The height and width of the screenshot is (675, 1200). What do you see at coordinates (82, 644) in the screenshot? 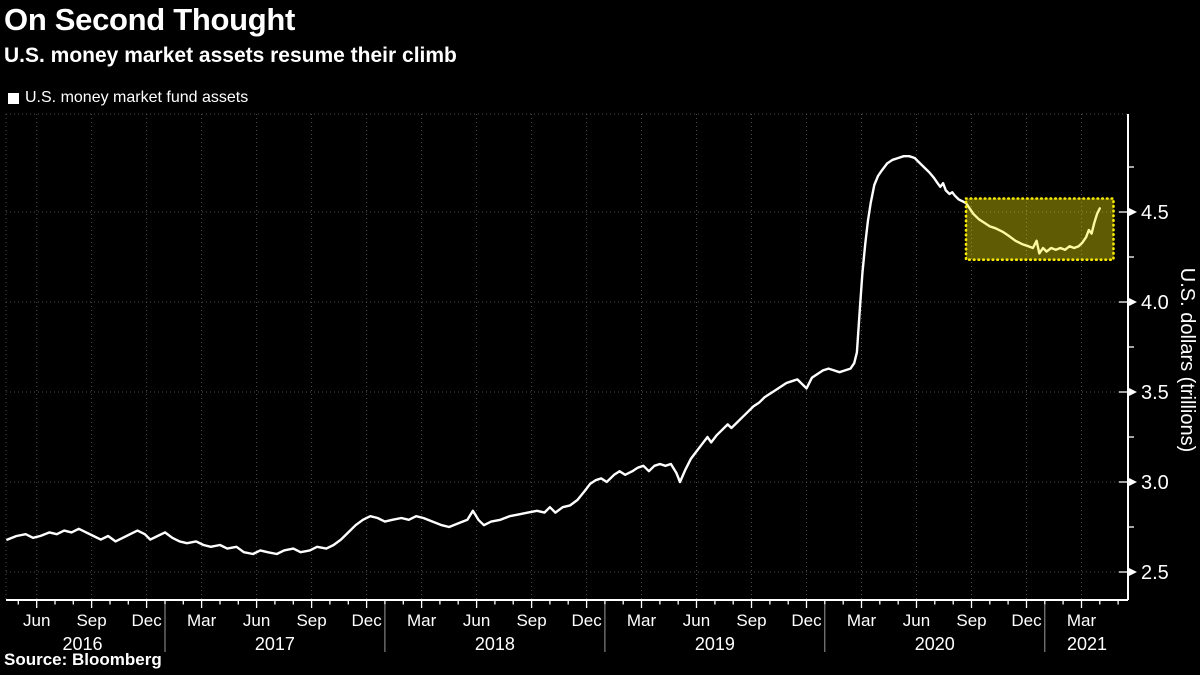
I see `year-label: 2016` at bounding box center [82, 644].